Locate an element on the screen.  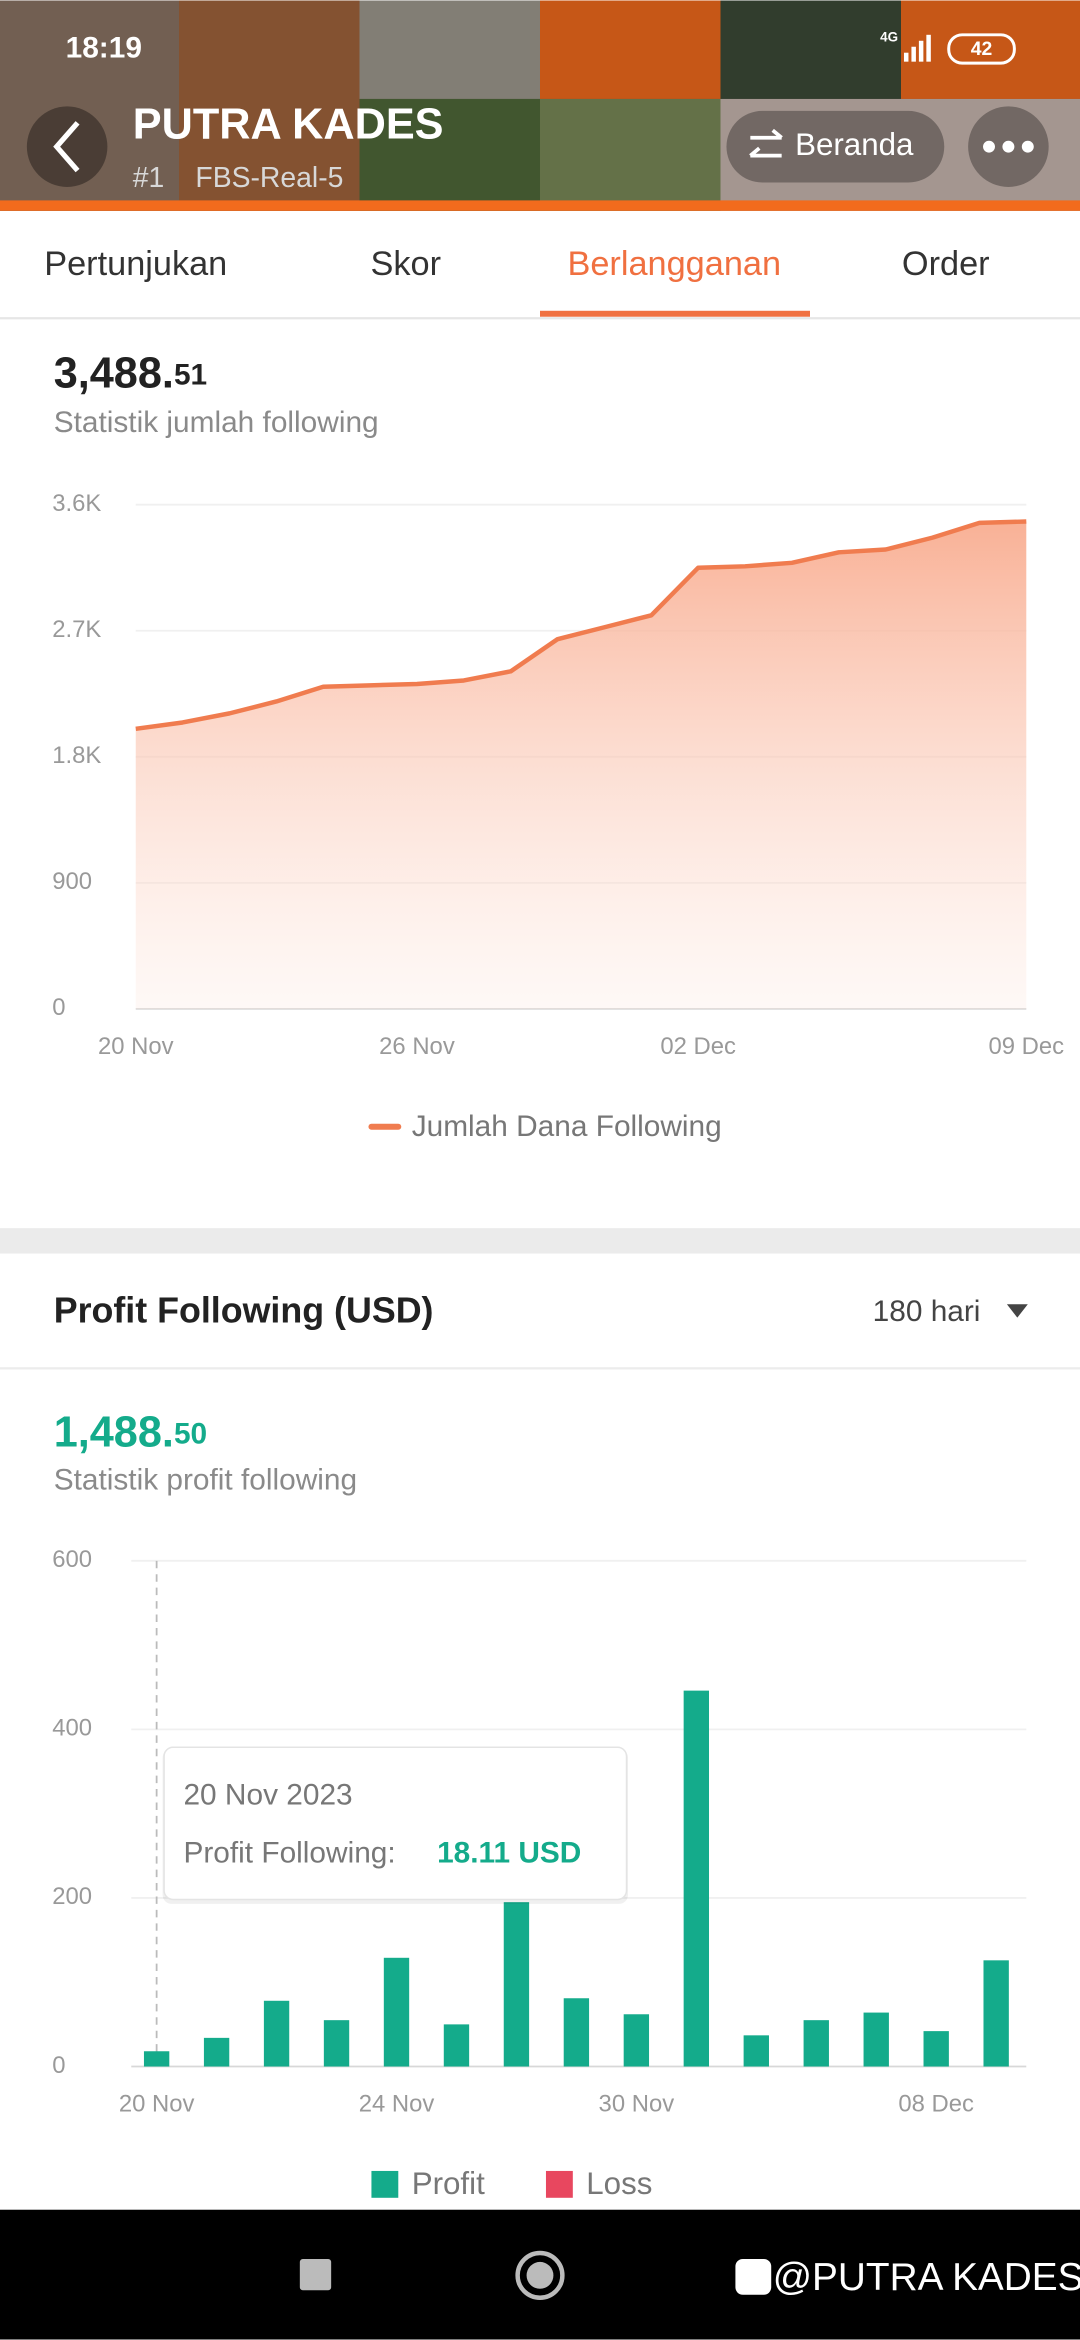
tooltip is located at coordinates (395, 1823).